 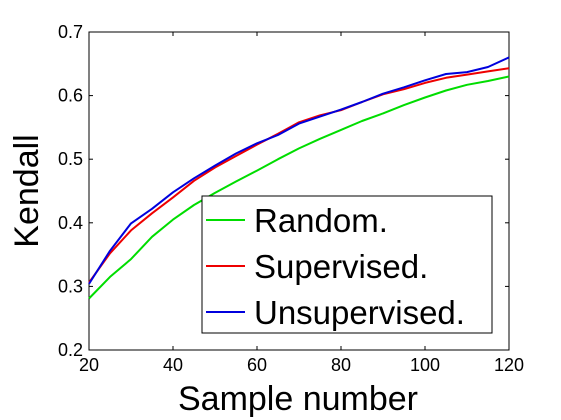 I want to click on y-tick-label: 0.5, so click(x=70, y=159).